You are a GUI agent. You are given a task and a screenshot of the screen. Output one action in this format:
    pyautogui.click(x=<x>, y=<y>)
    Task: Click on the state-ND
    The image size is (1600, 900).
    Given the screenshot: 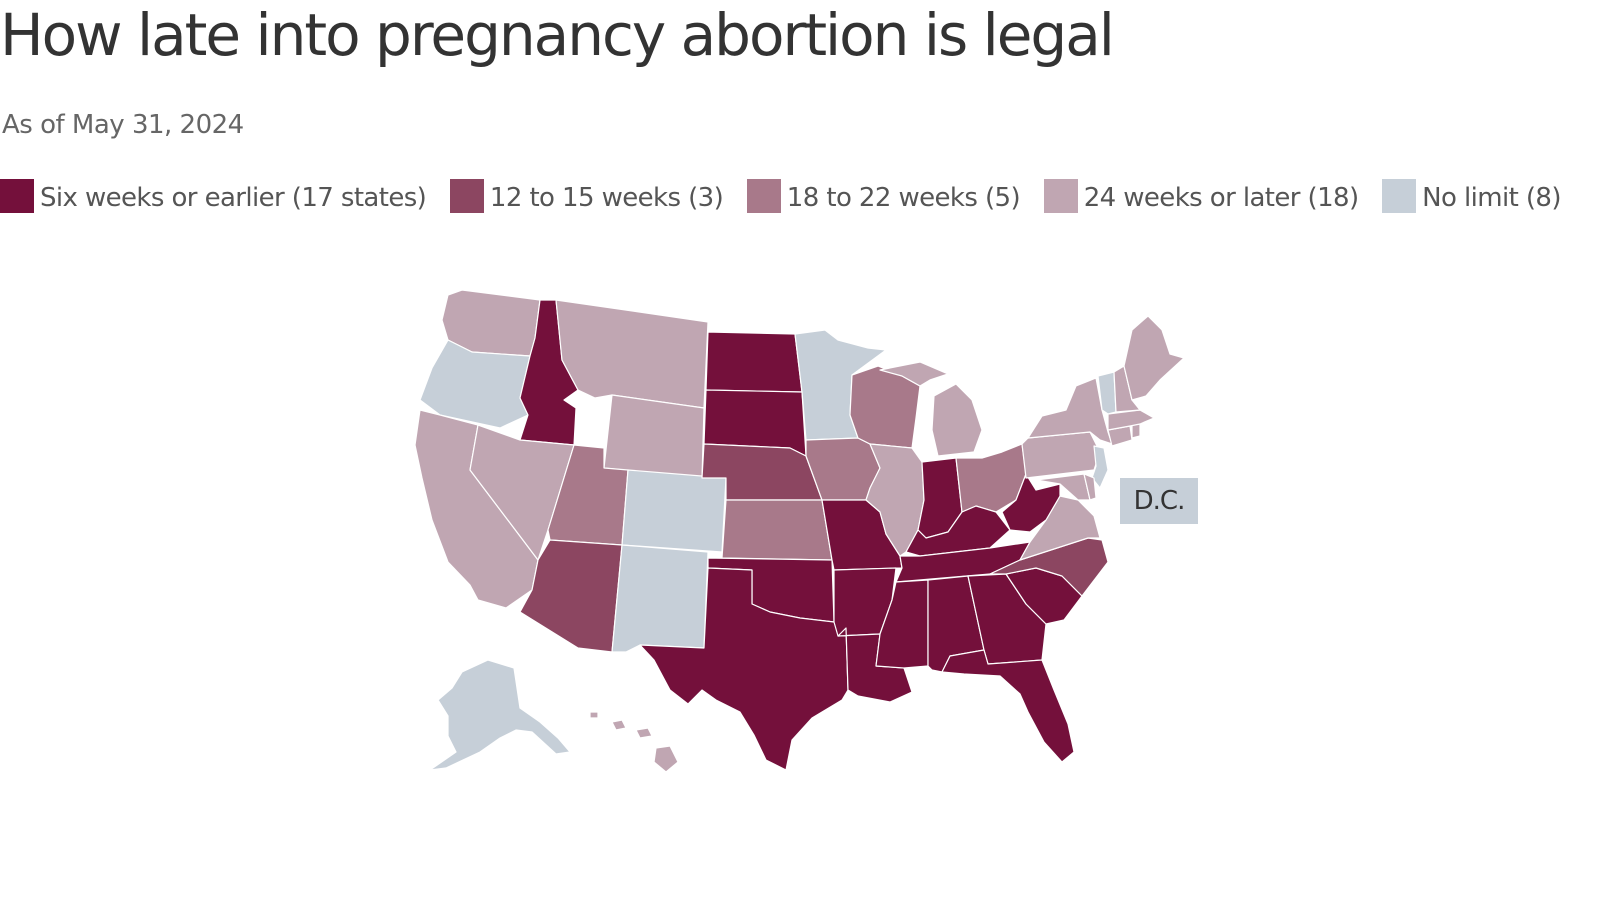 What is the action you would take?
    pyautogui.click(x=754, y=362)
    